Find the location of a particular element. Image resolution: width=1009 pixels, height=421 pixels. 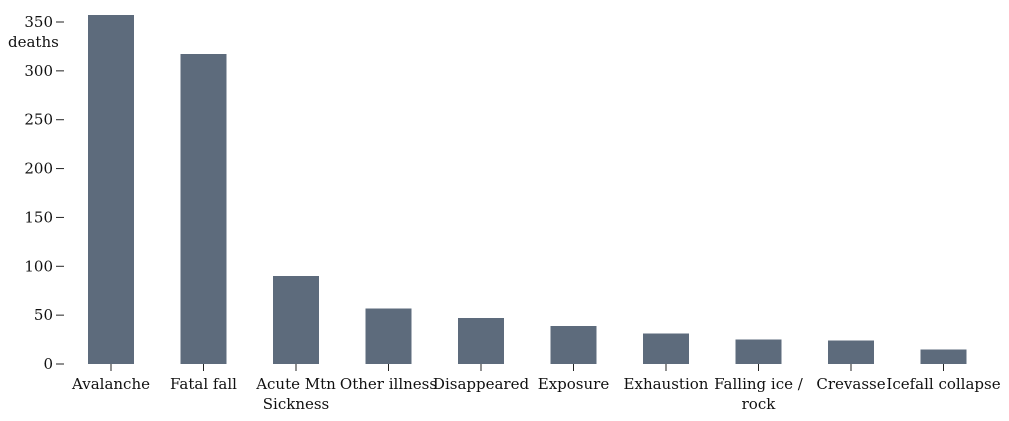

y-axis: 0 50 100 150 200 250 300 350 is located at coordinates (44, 193).